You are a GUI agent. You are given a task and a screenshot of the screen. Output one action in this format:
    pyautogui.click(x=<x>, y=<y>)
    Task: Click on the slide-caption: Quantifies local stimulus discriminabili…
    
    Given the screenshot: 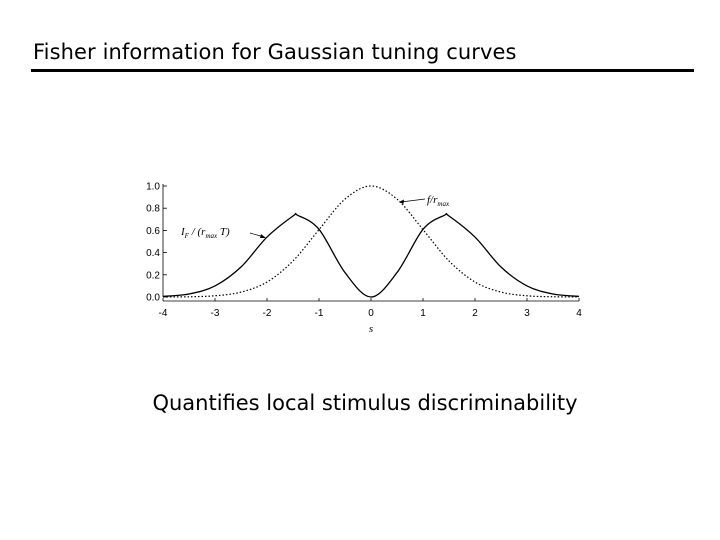 What is the action you would take?
    pyautogui.click(x=365, y=403)
    